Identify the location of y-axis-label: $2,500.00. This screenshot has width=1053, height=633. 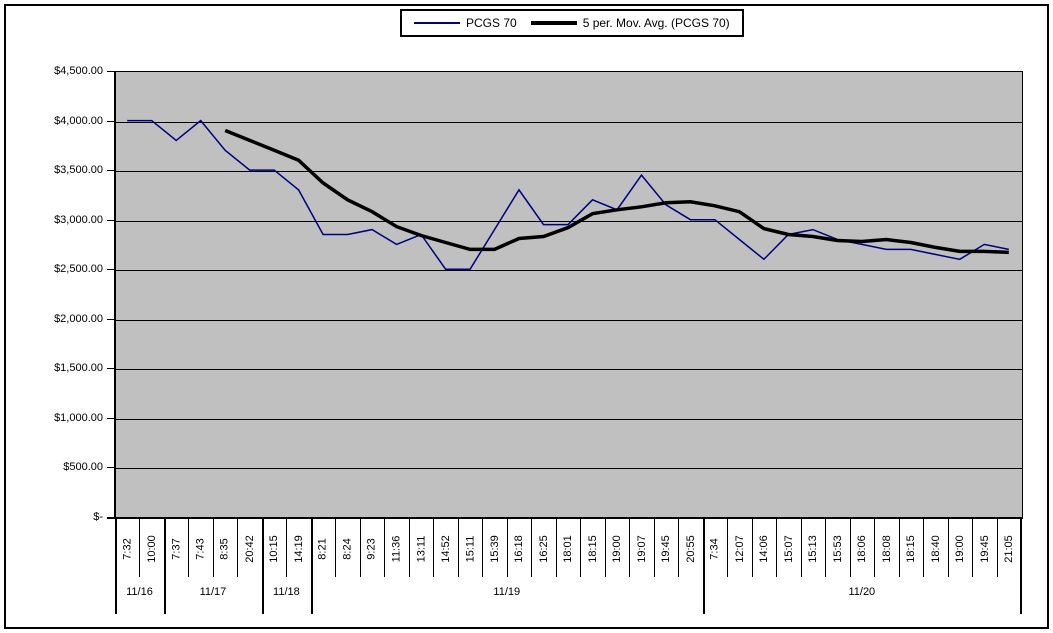
(78, 269).